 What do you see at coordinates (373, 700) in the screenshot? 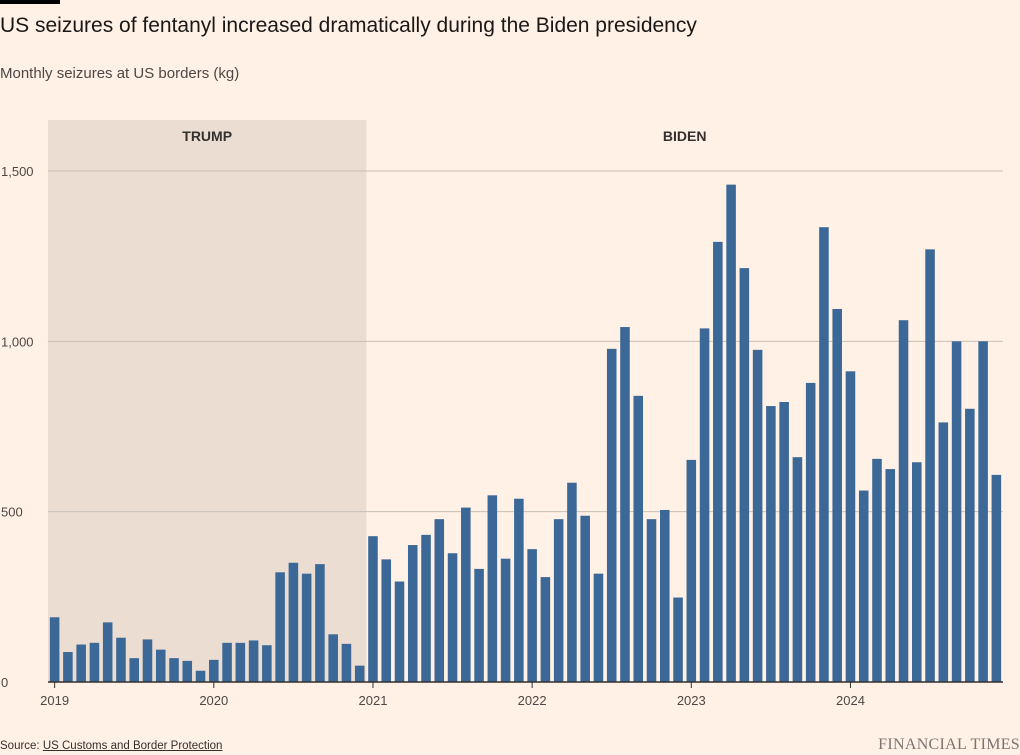
I see `x-tick-label: 2021` at bounding box center [373, 700].